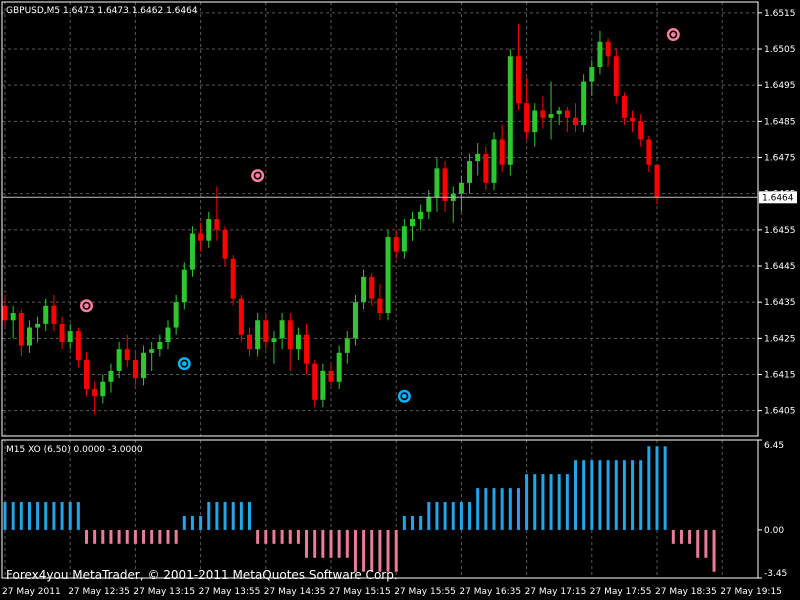  Describe the element at coordinates (490, 592) in the screenshot. I see `x-tick-label: 27 May 16:35` at that location.